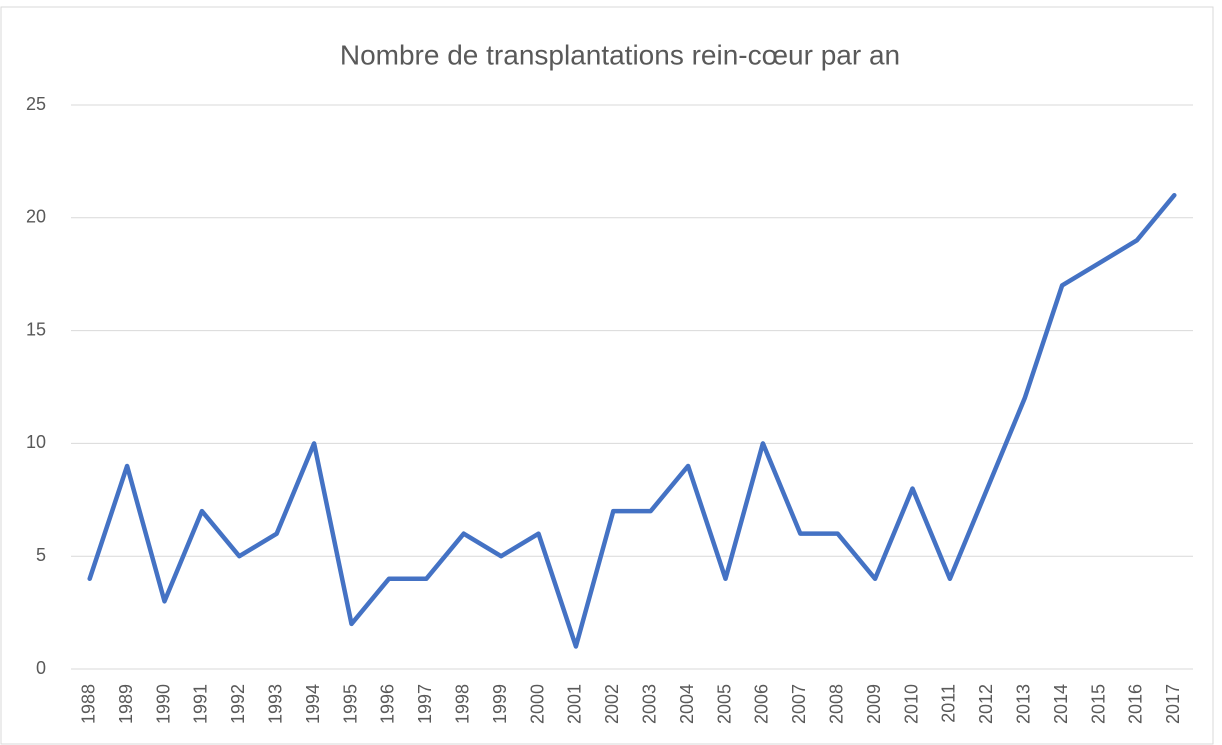  What do you see at coordinates (575, 704) in the screenshot?
I see `x-tick-label: 2001` at bounding box center [575, 704].